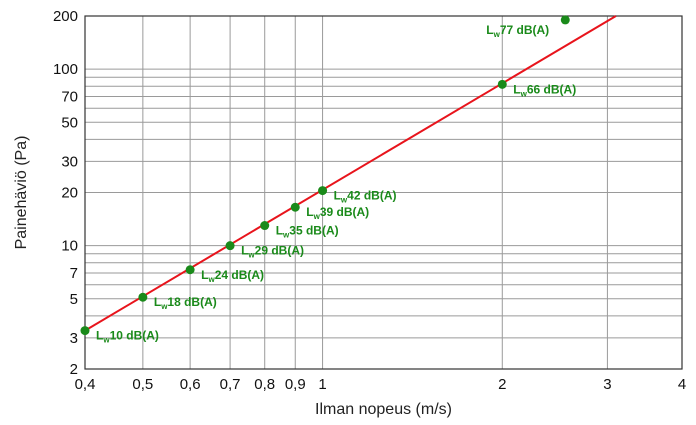 The height and width of the screenshot is (425, 696). What do you see at coordinates (69, 122) in the screenshot?
I see `y-tick-label: 50` at bounding box center [69, 122].